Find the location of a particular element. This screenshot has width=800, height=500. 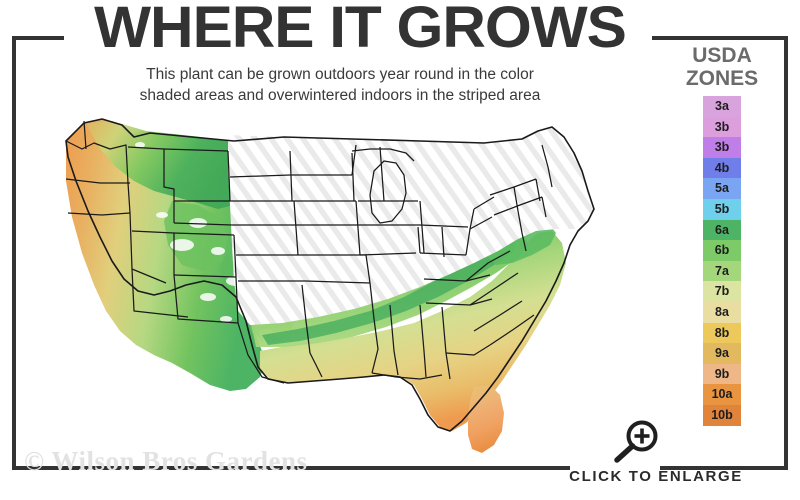

legend-swatch-7b: 7b is located at coordinates (722, 291).